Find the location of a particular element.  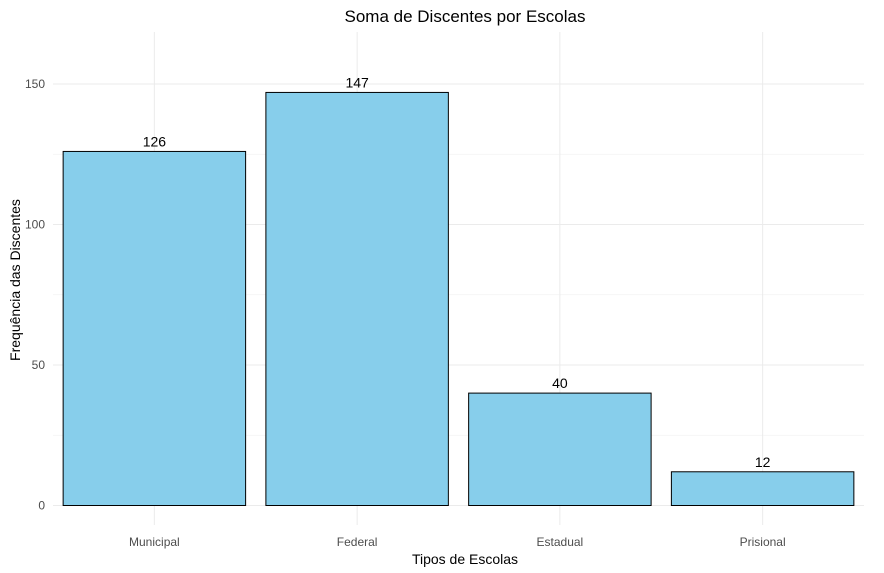

x-tick-label: Municipal is located at coordinates (154, 542).